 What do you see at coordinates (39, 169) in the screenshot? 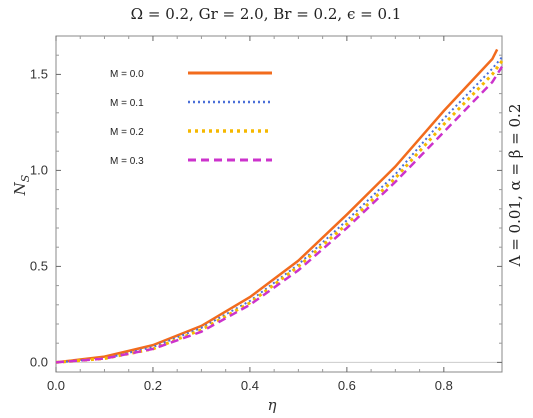
I see `y-tick-label: 1.0` at bounding box center [39, 169].